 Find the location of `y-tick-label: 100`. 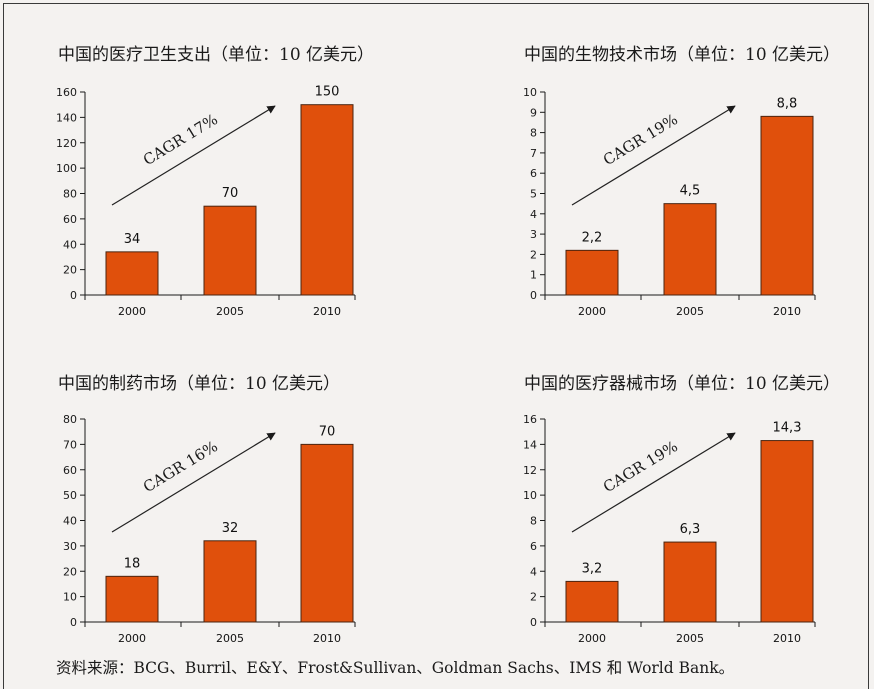

y-tick-label: 100 is located at coordinates (66, 168).